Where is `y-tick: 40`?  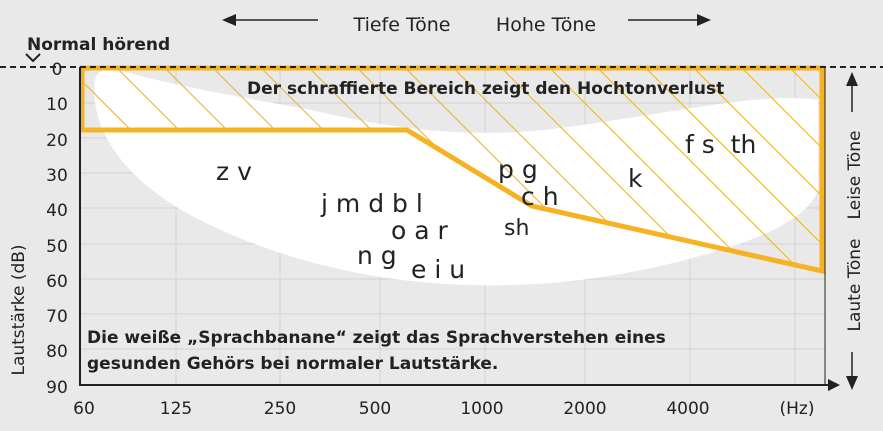 y-tick: 40 is located at coordinates (57, 211).